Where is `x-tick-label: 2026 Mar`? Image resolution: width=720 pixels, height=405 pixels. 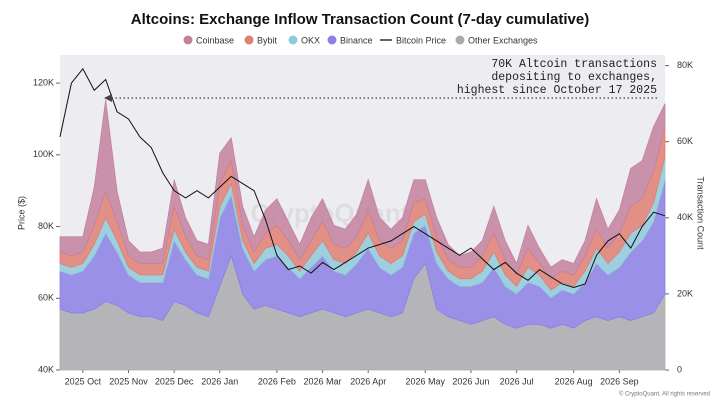
x-tick-label: 2026 Mar is located at coordinates (323, 381).